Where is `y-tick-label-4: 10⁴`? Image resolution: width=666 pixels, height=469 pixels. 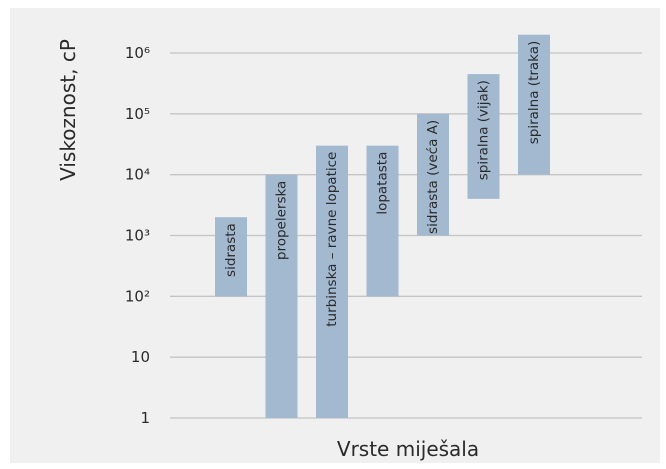
y-tick-label-4: 10⁴ is located at coordinates (137, 175).